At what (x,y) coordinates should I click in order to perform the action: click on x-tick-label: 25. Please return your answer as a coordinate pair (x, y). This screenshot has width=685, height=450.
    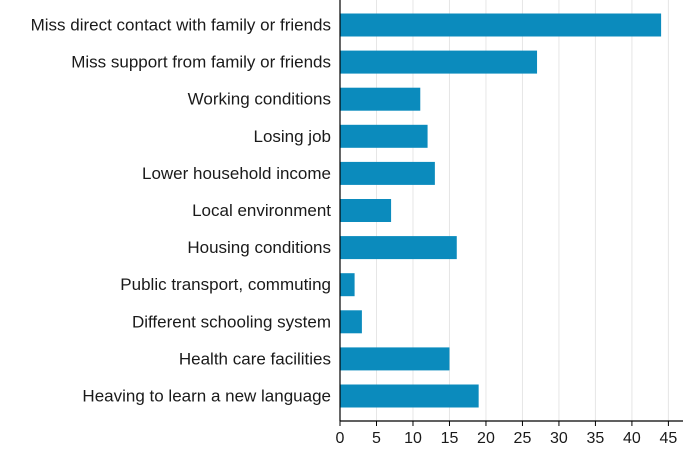
    Looking at the image, I should click on (523, 438).